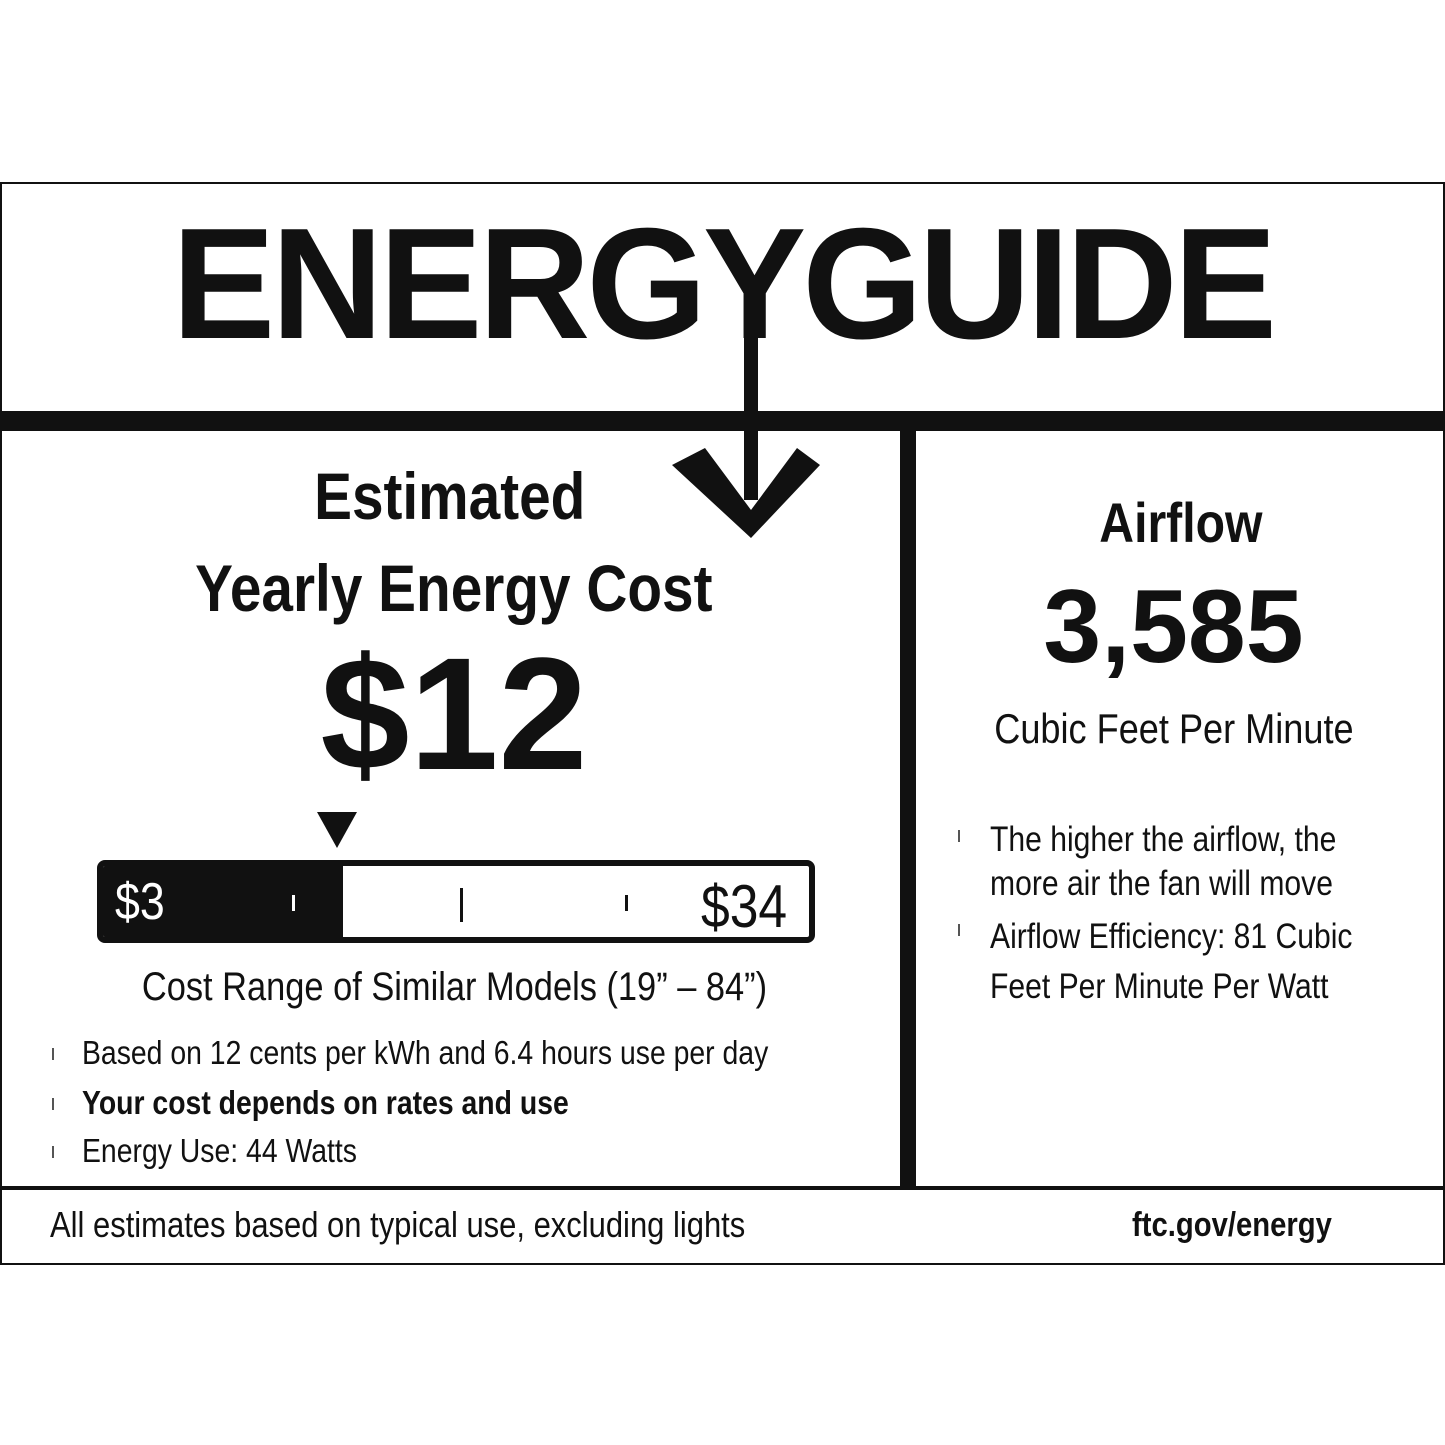 The image size is (1445, 1445). I want to click on cost-heading-line1-text: Estimated, so click(450, 496).